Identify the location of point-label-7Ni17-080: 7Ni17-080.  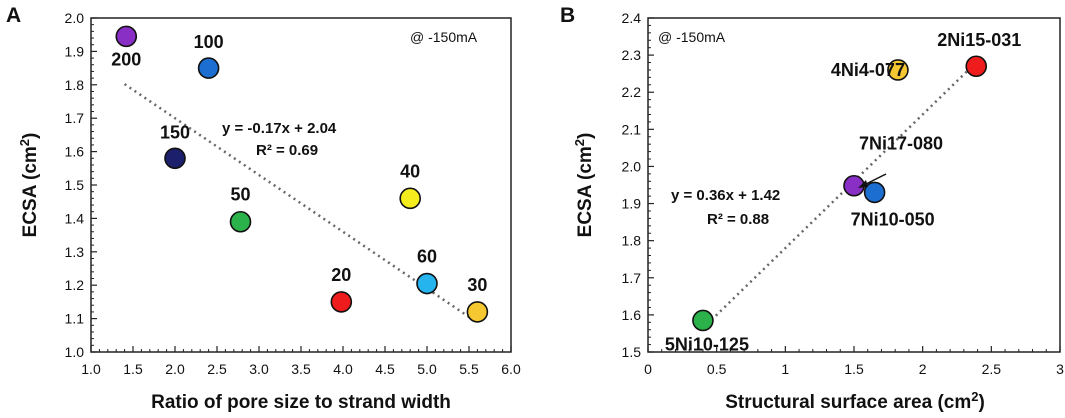
(901, 144).